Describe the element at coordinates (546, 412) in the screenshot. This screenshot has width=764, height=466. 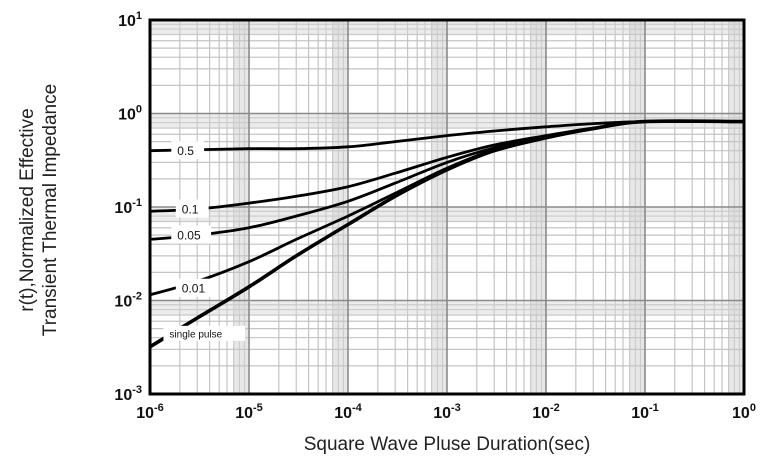
I see `x-tick-label-5: 10⁻²` at that location.